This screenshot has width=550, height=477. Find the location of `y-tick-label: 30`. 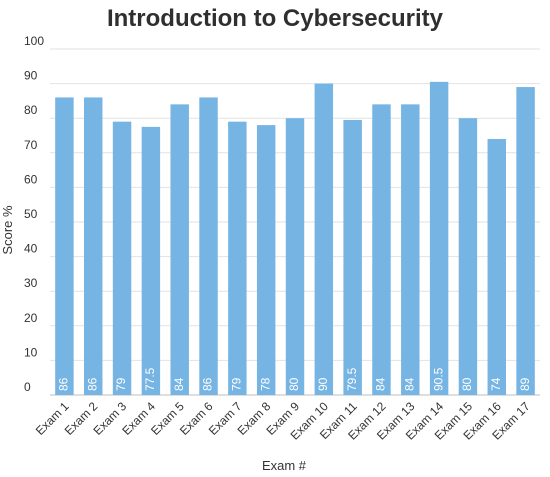

y-tick-label: 30 is located at coordinates (31, 283).